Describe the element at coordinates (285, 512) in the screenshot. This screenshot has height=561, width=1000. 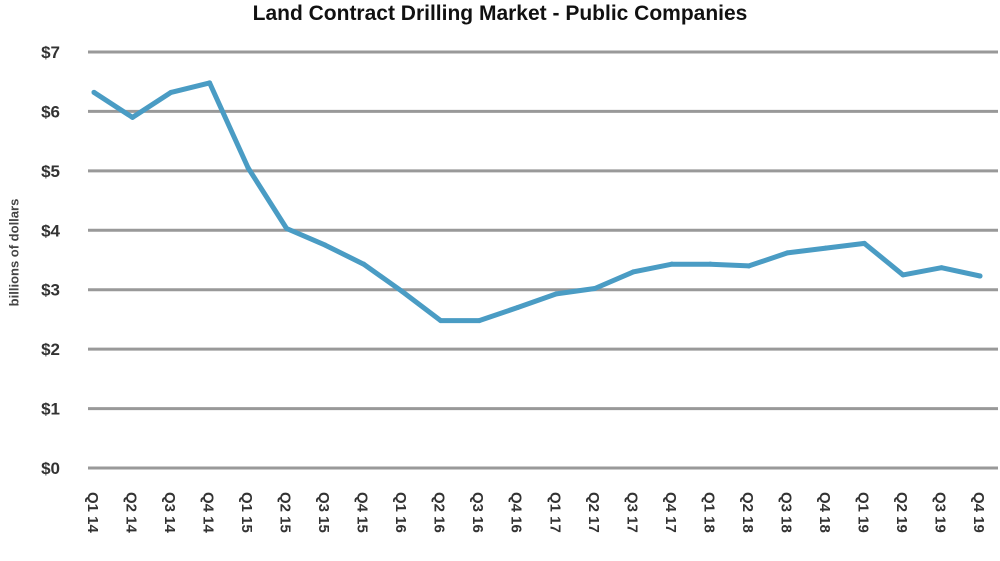
I see `x-tick-label: Q2 15` at that location.